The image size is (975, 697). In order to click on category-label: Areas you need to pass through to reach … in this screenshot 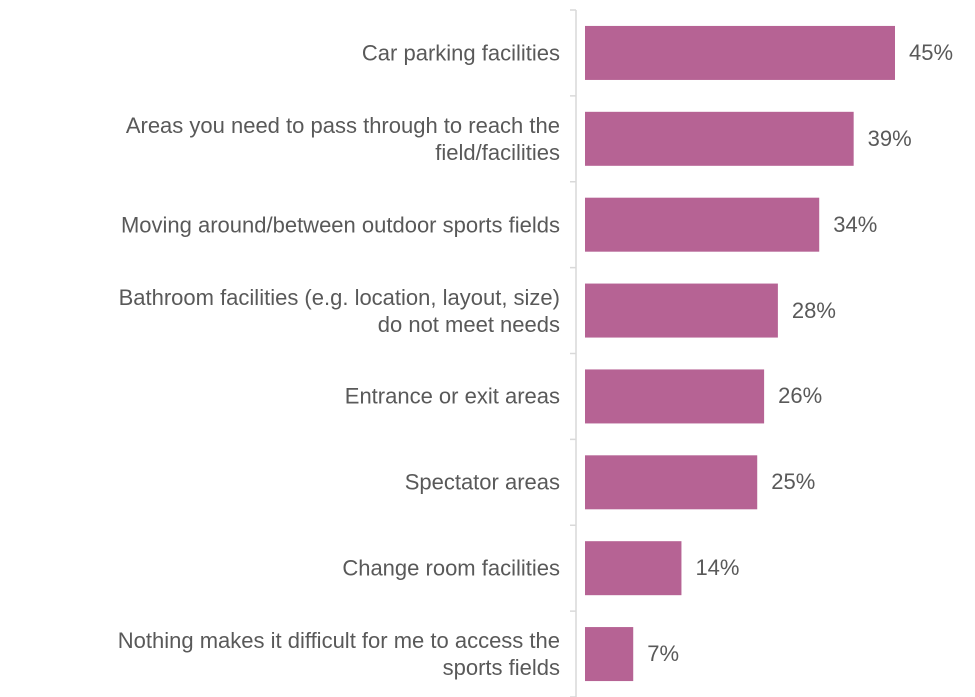, I will do `click(342, 138)`.